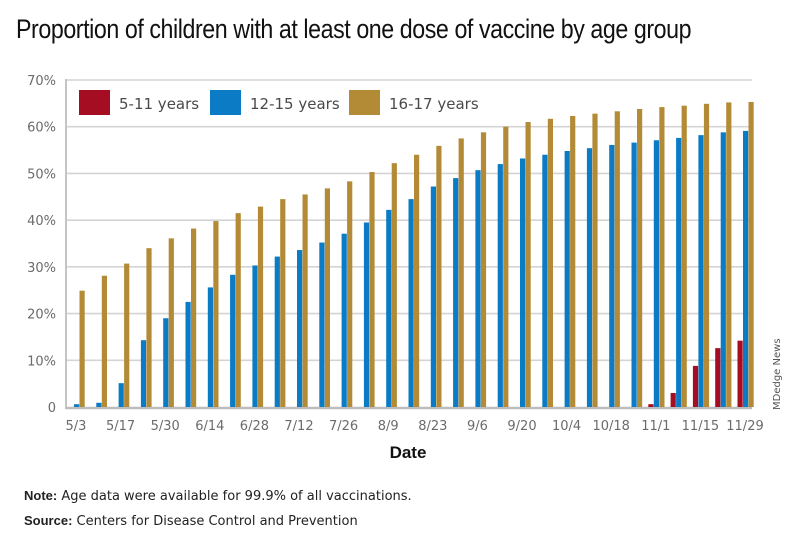 This screenshot has width=792, height=552. I want to click on x-tick-label: 11/1, so click(655, 426).